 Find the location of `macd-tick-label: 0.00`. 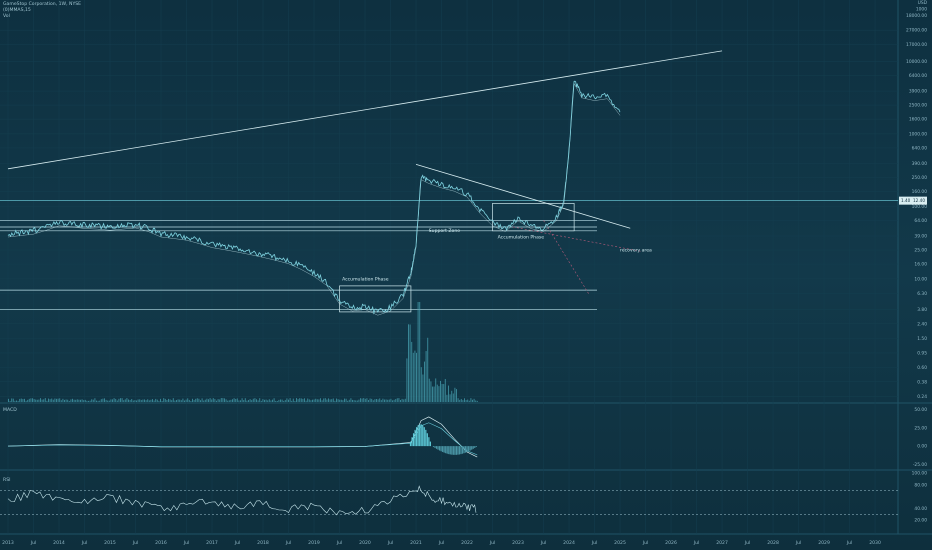

macd-tick-label: 0.00 is located at coordinates (922, 447).